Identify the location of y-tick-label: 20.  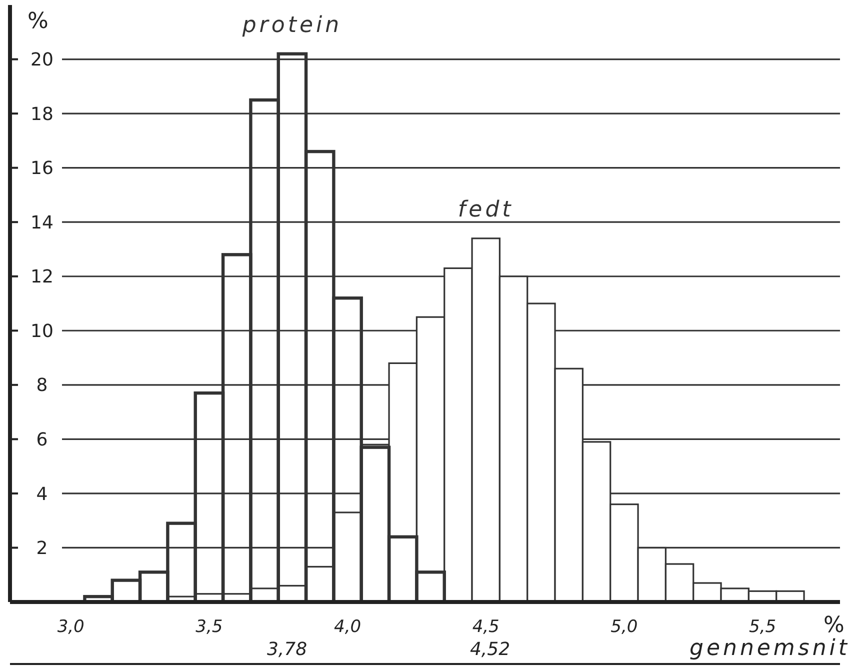
(42, 60).